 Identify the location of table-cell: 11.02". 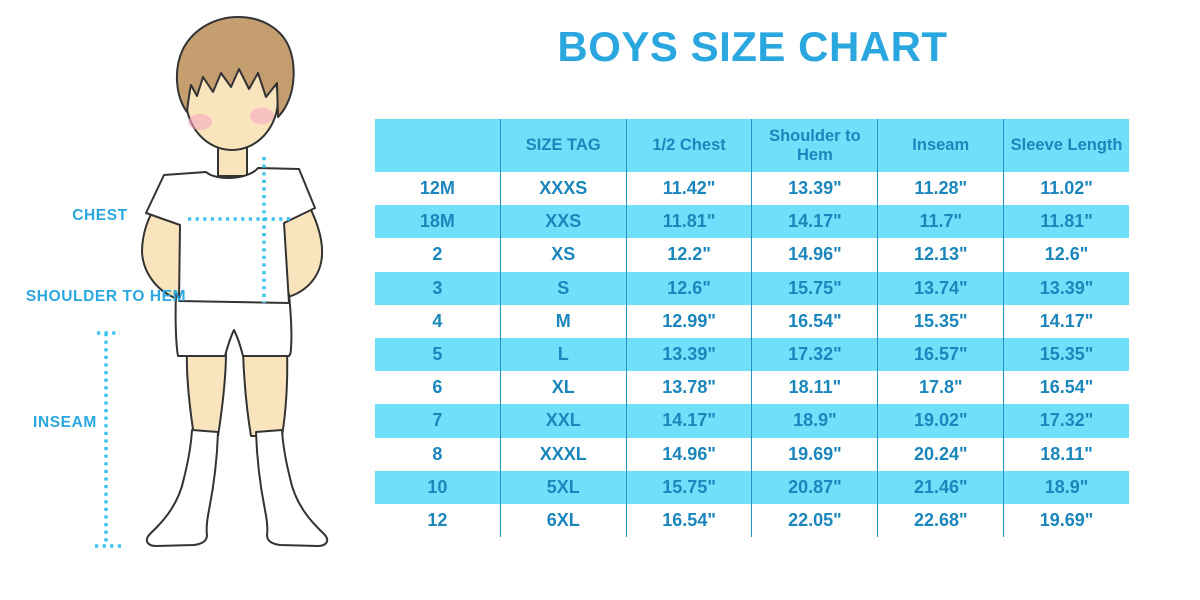
(1066, 188).